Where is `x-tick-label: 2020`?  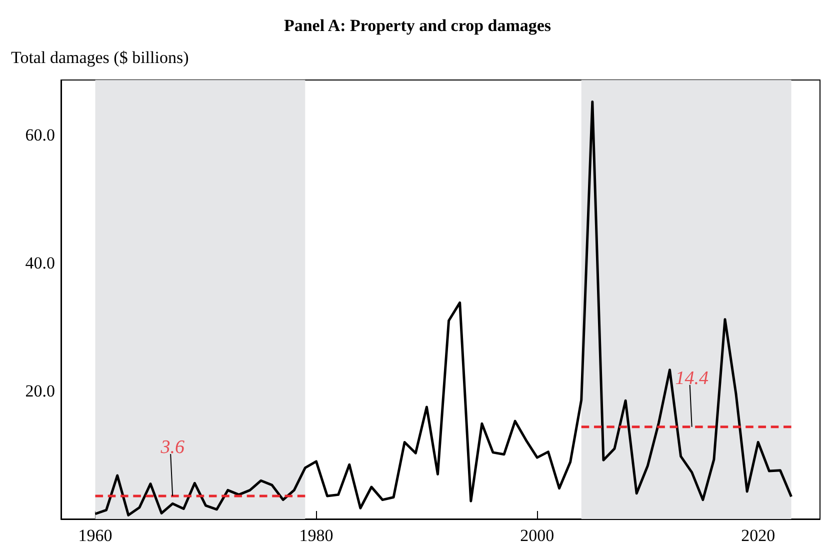
x-tick-label: 2020 is located at coordinates (758, 535).